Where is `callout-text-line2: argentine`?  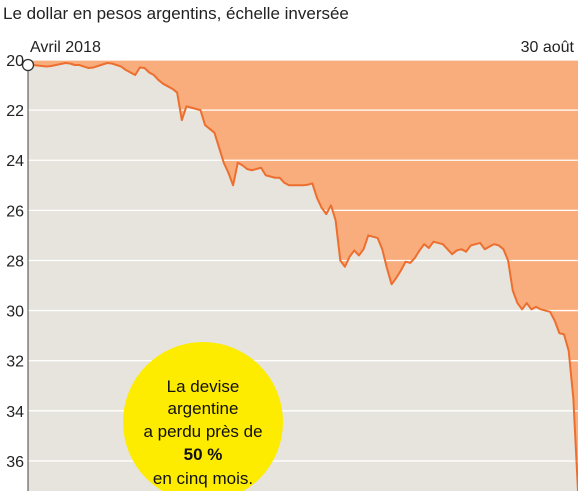
callout-text-line2: argentine is located at coordinates (203, 408).